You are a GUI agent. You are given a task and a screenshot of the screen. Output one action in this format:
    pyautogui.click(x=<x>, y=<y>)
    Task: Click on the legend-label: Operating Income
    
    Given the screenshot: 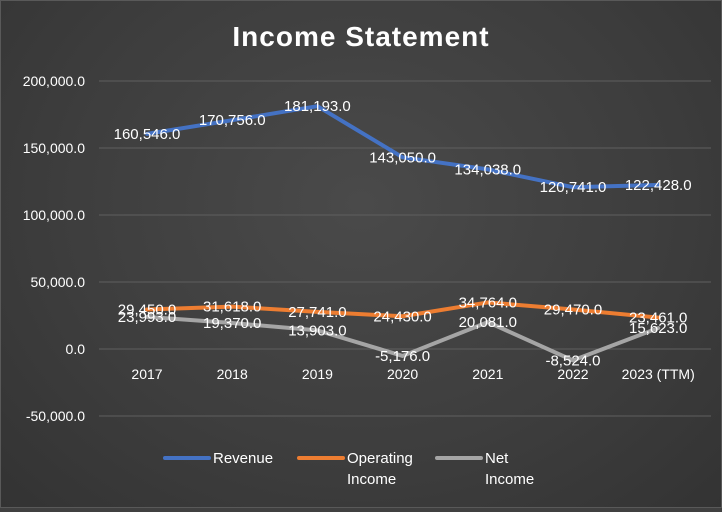 What is the action you would take?
    pyautogui.click(x=380, y=469)
    